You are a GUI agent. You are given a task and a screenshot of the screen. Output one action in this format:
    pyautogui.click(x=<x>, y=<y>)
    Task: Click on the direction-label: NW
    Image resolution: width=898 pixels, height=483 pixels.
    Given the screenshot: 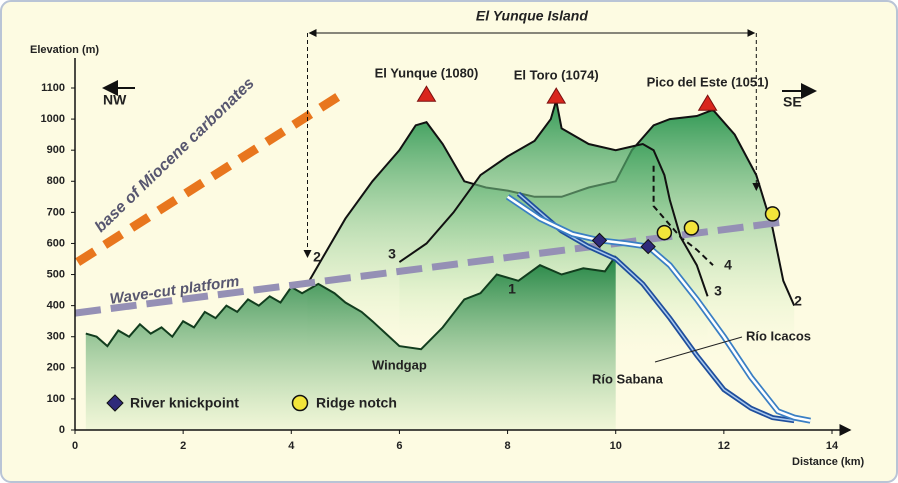 What is the action you would take?
    pyautogui.click(x=115, y=100)
    